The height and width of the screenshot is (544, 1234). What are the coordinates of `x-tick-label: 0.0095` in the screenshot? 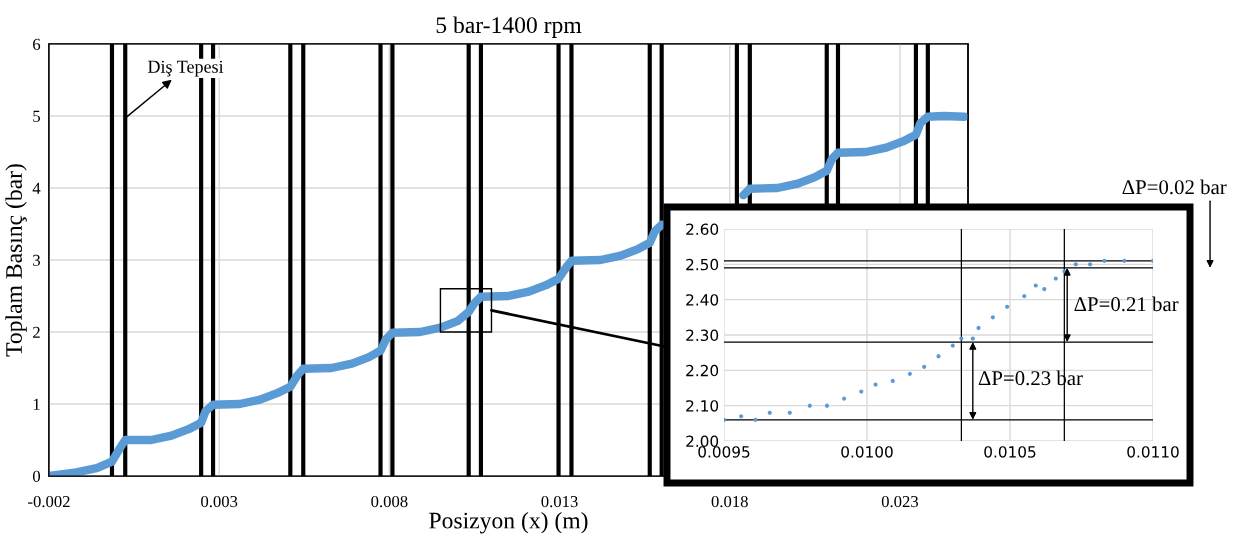 It's located at (724, 452).